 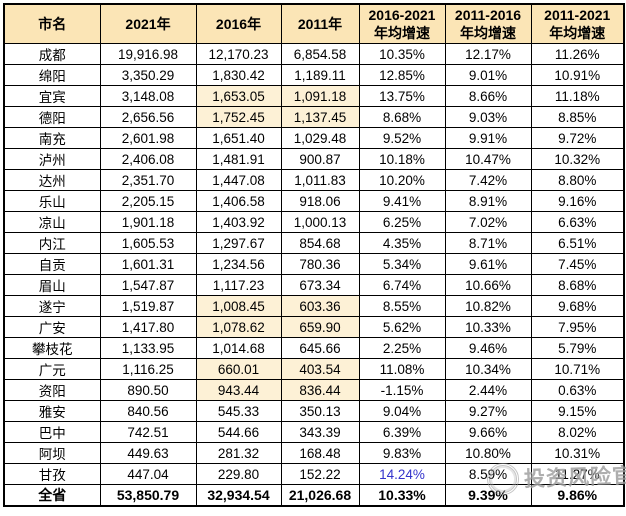 I want to click on value-cell: 11.27%, so click(x=577, y=474).